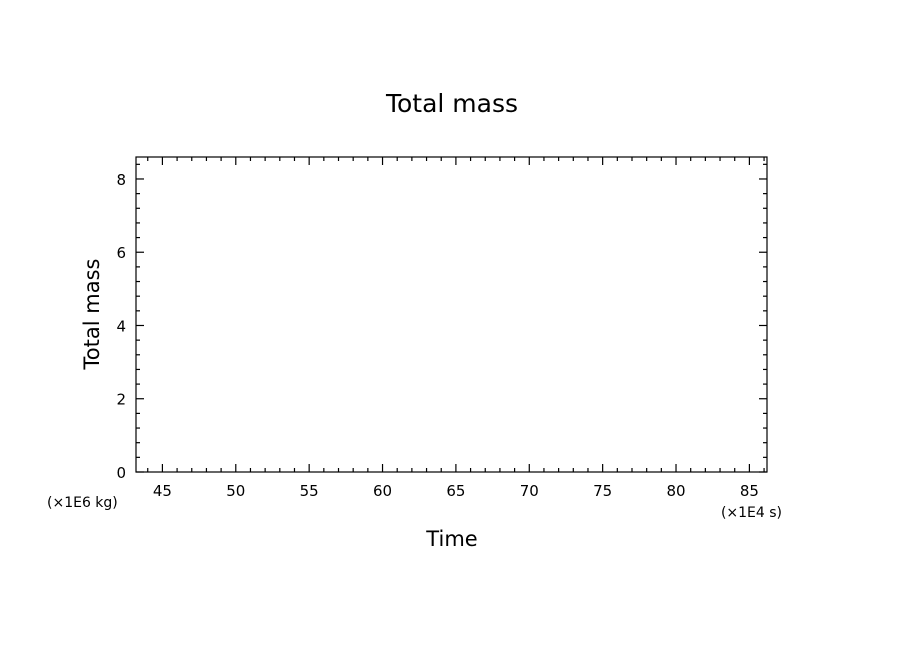  What do you see at coordinates (751, 513) in the screenshot?
I see `x-axis-unit: (×1E4 s)` at bounding box center [751, 513].